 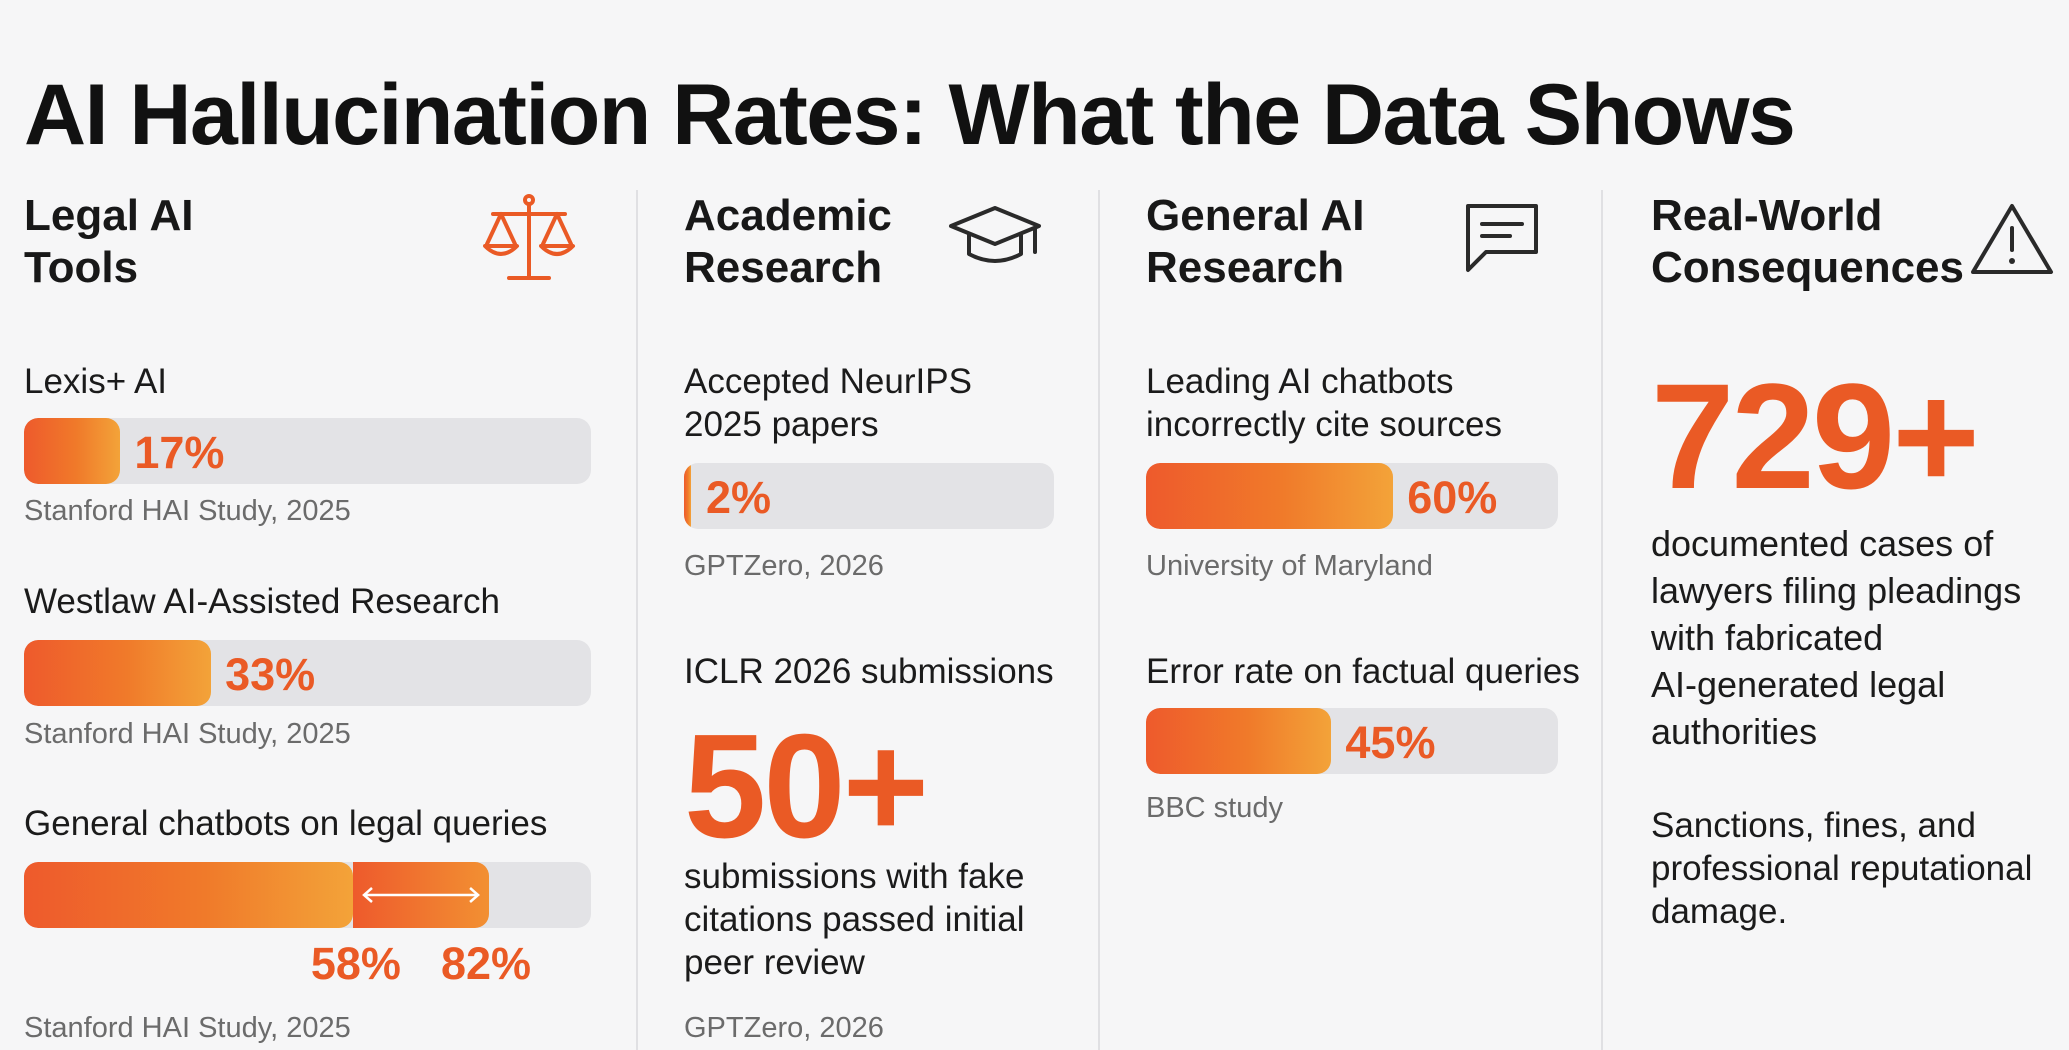 I want to click on iclr-label: ICLR 2026 submissions, so click(x=869, y=671).